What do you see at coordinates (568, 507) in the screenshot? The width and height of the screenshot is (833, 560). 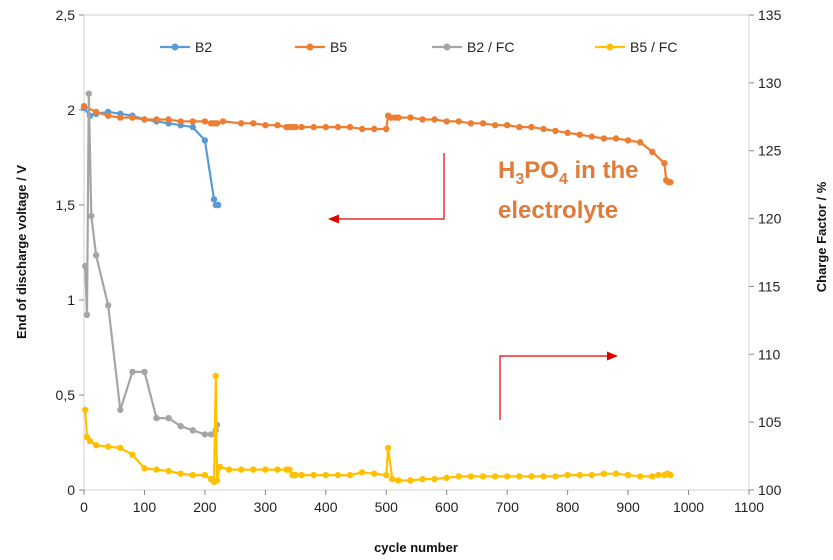 I see `x-tick-label: 800` at bounding box center [568, 507].